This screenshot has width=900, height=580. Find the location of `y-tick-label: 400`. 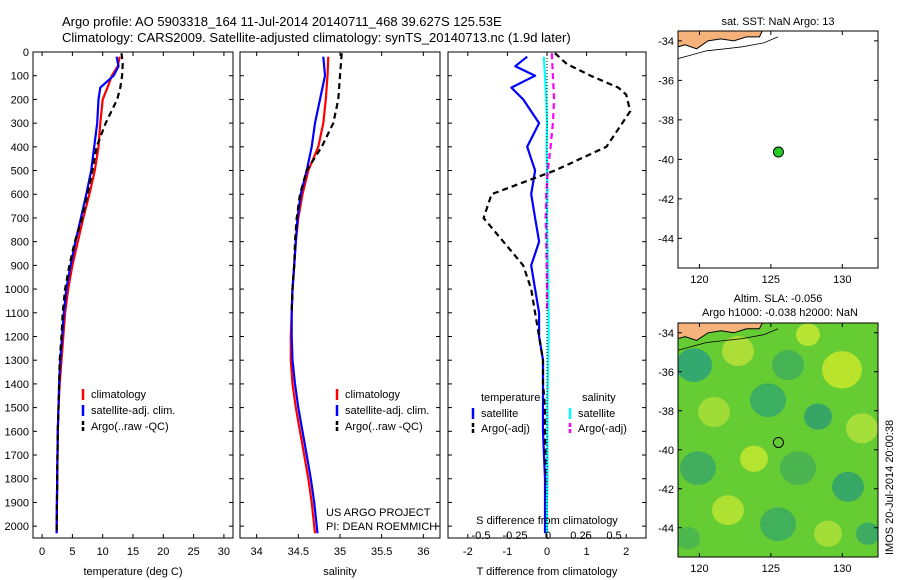

y-tick-label: 400 is located at coordinates (20, 148).